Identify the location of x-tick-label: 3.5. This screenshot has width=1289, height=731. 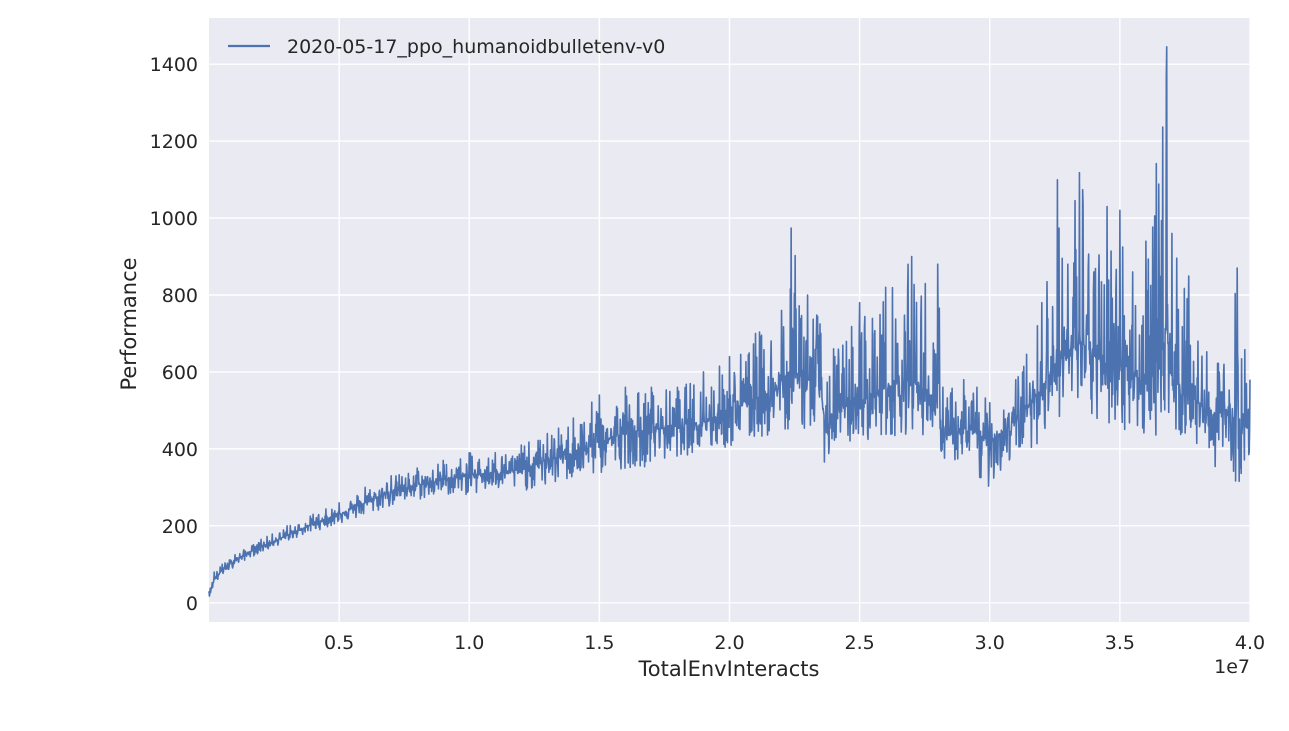
(1120, 643).